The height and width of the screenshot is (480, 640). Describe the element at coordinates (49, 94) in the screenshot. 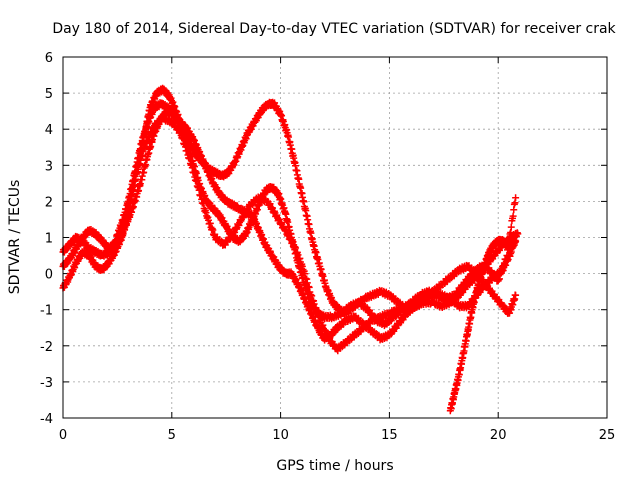

I see `y-tick-label: 5` at that location.